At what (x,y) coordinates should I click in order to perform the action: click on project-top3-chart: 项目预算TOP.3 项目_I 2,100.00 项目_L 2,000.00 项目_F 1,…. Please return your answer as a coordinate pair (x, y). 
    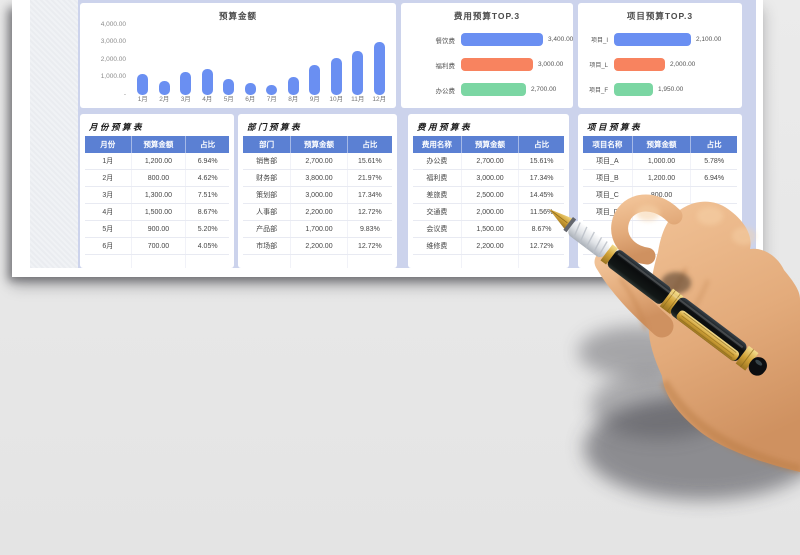
    Looking at the image, I should click on (660, 55).